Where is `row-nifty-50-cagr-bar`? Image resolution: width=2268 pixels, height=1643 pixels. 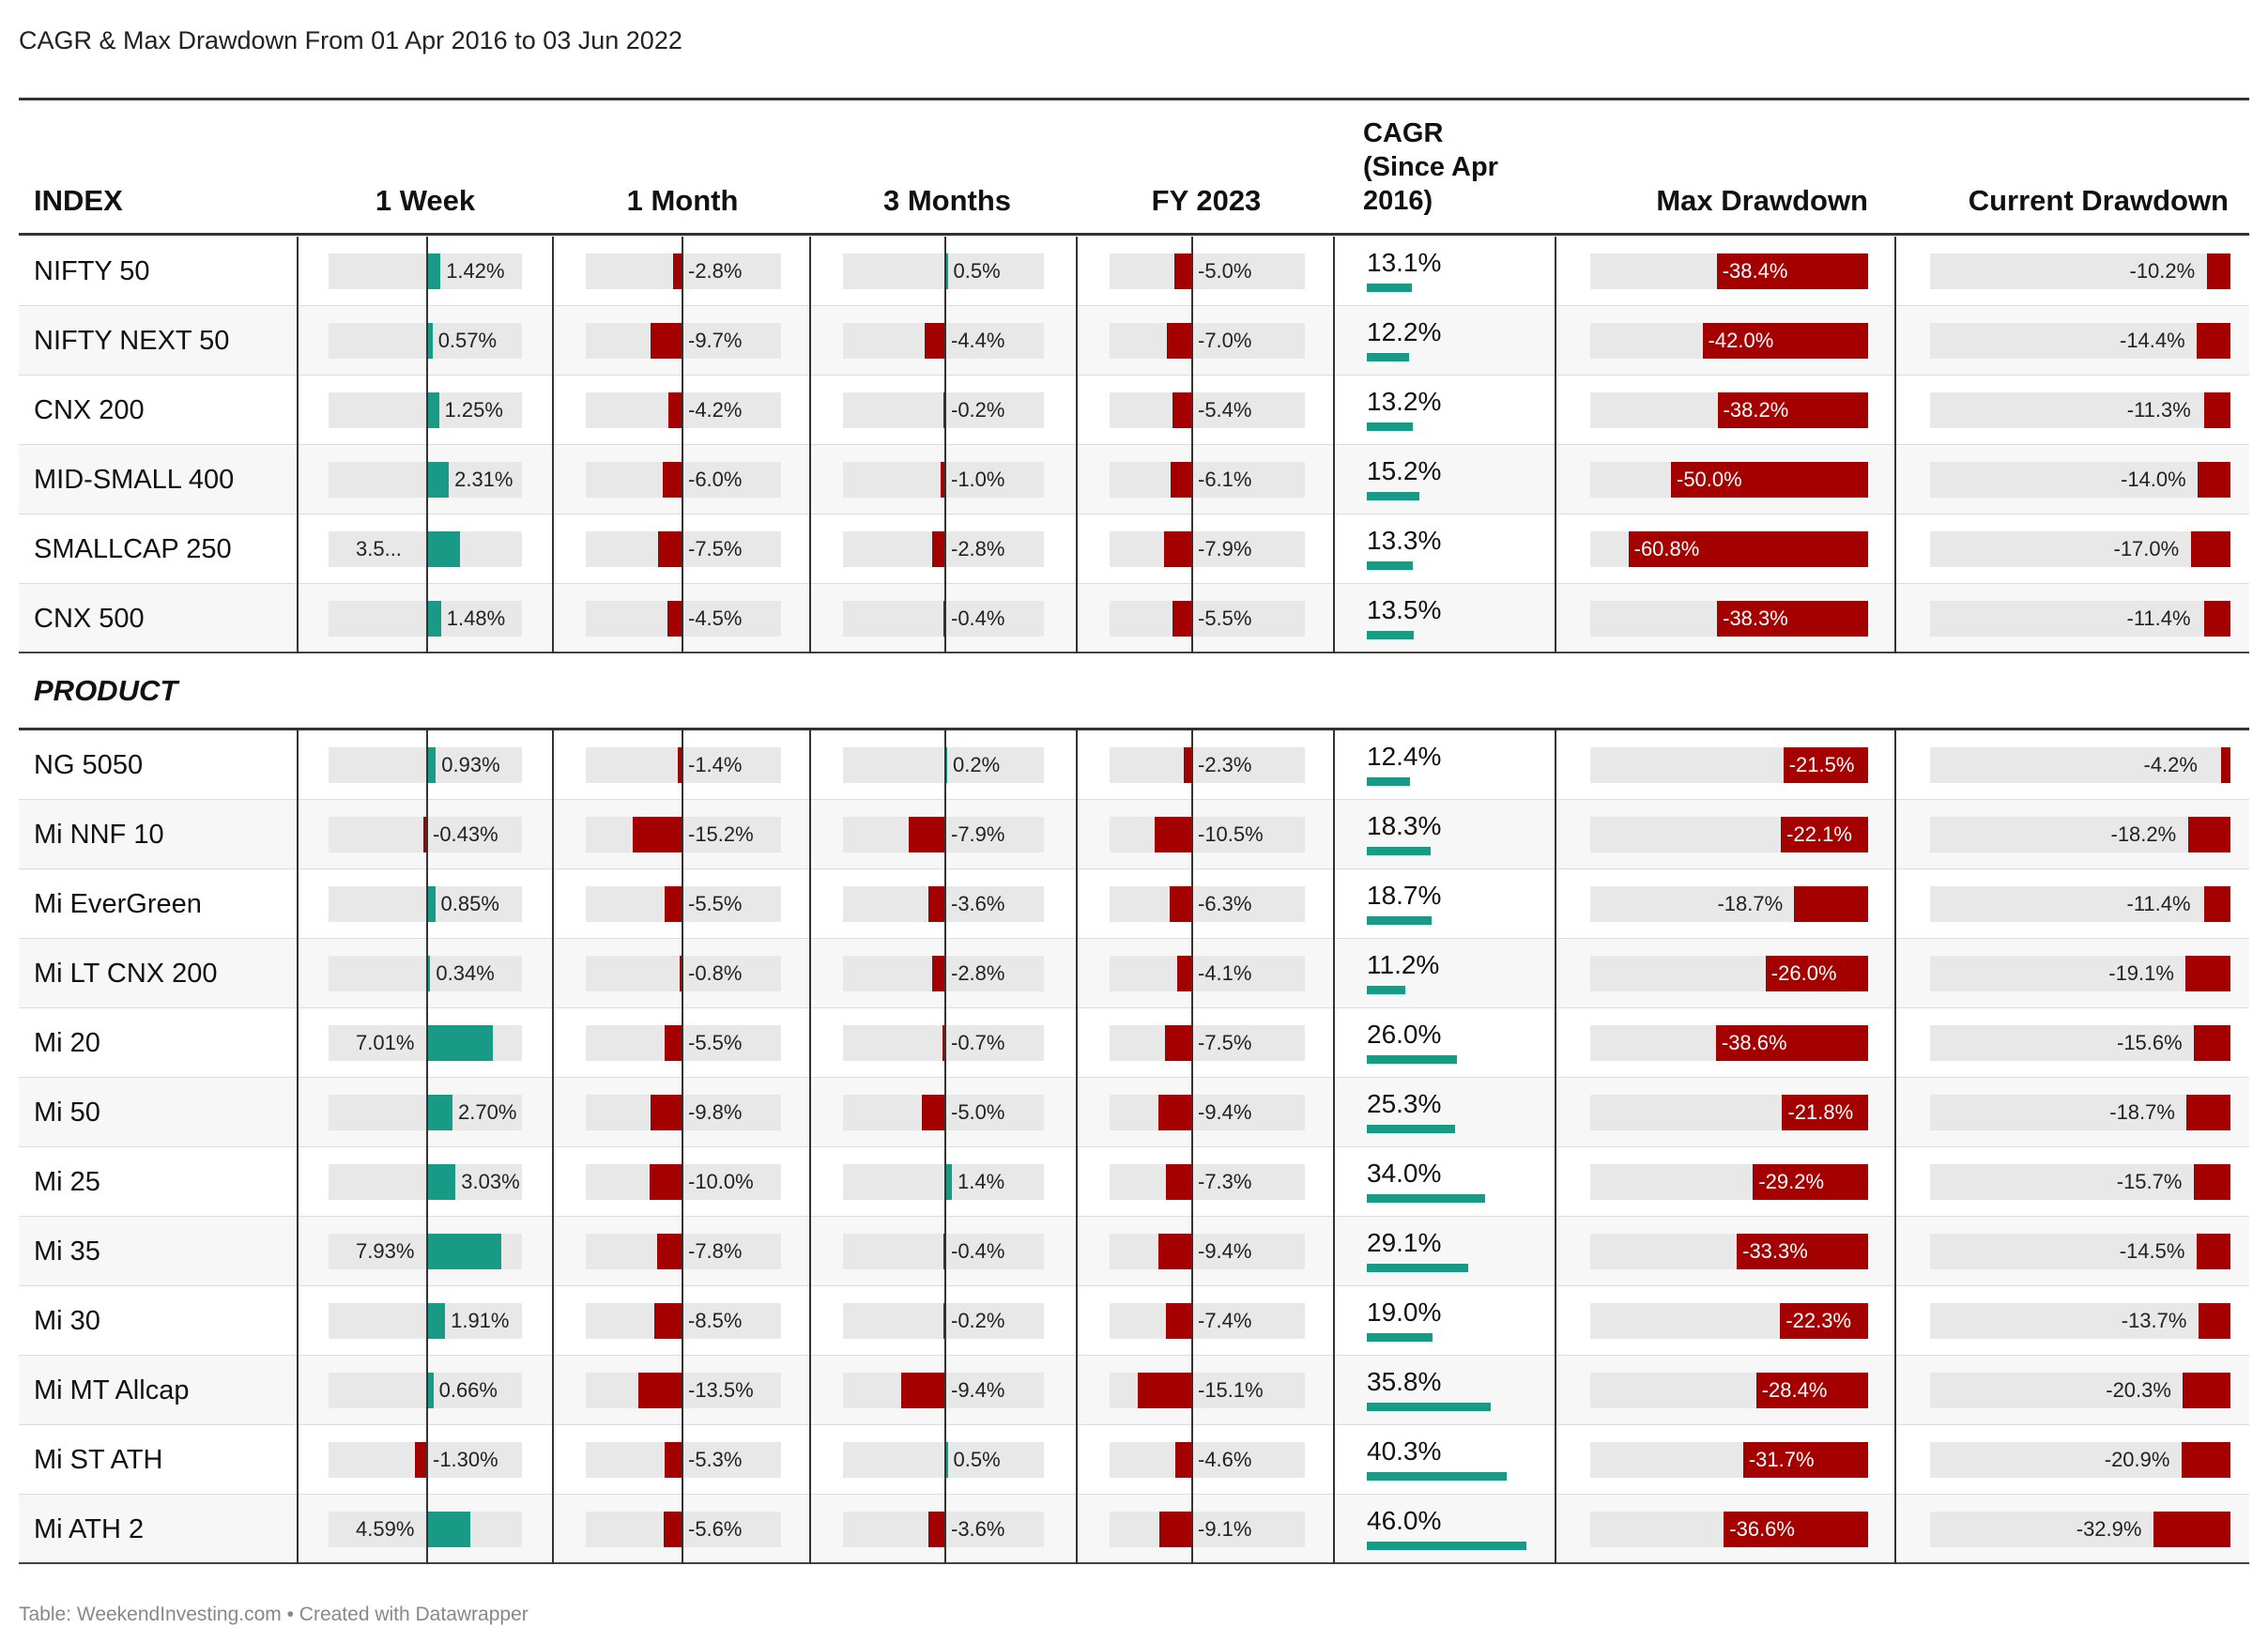 row-nifty-50-cagr-bar is located at coordinates (1390, 288).